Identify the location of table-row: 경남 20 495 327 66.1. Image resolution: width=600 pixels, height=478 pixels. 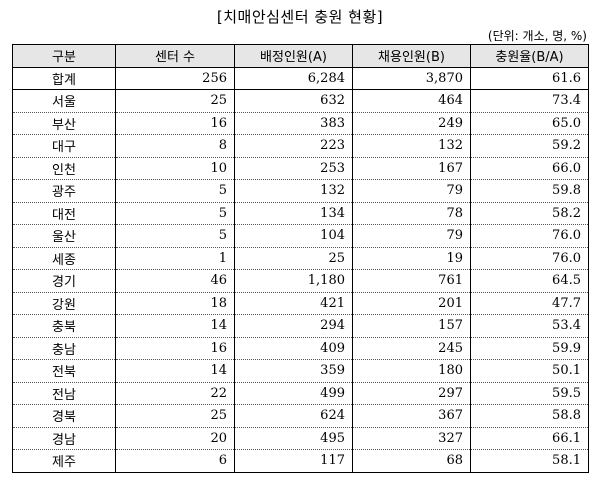
(300, 438).